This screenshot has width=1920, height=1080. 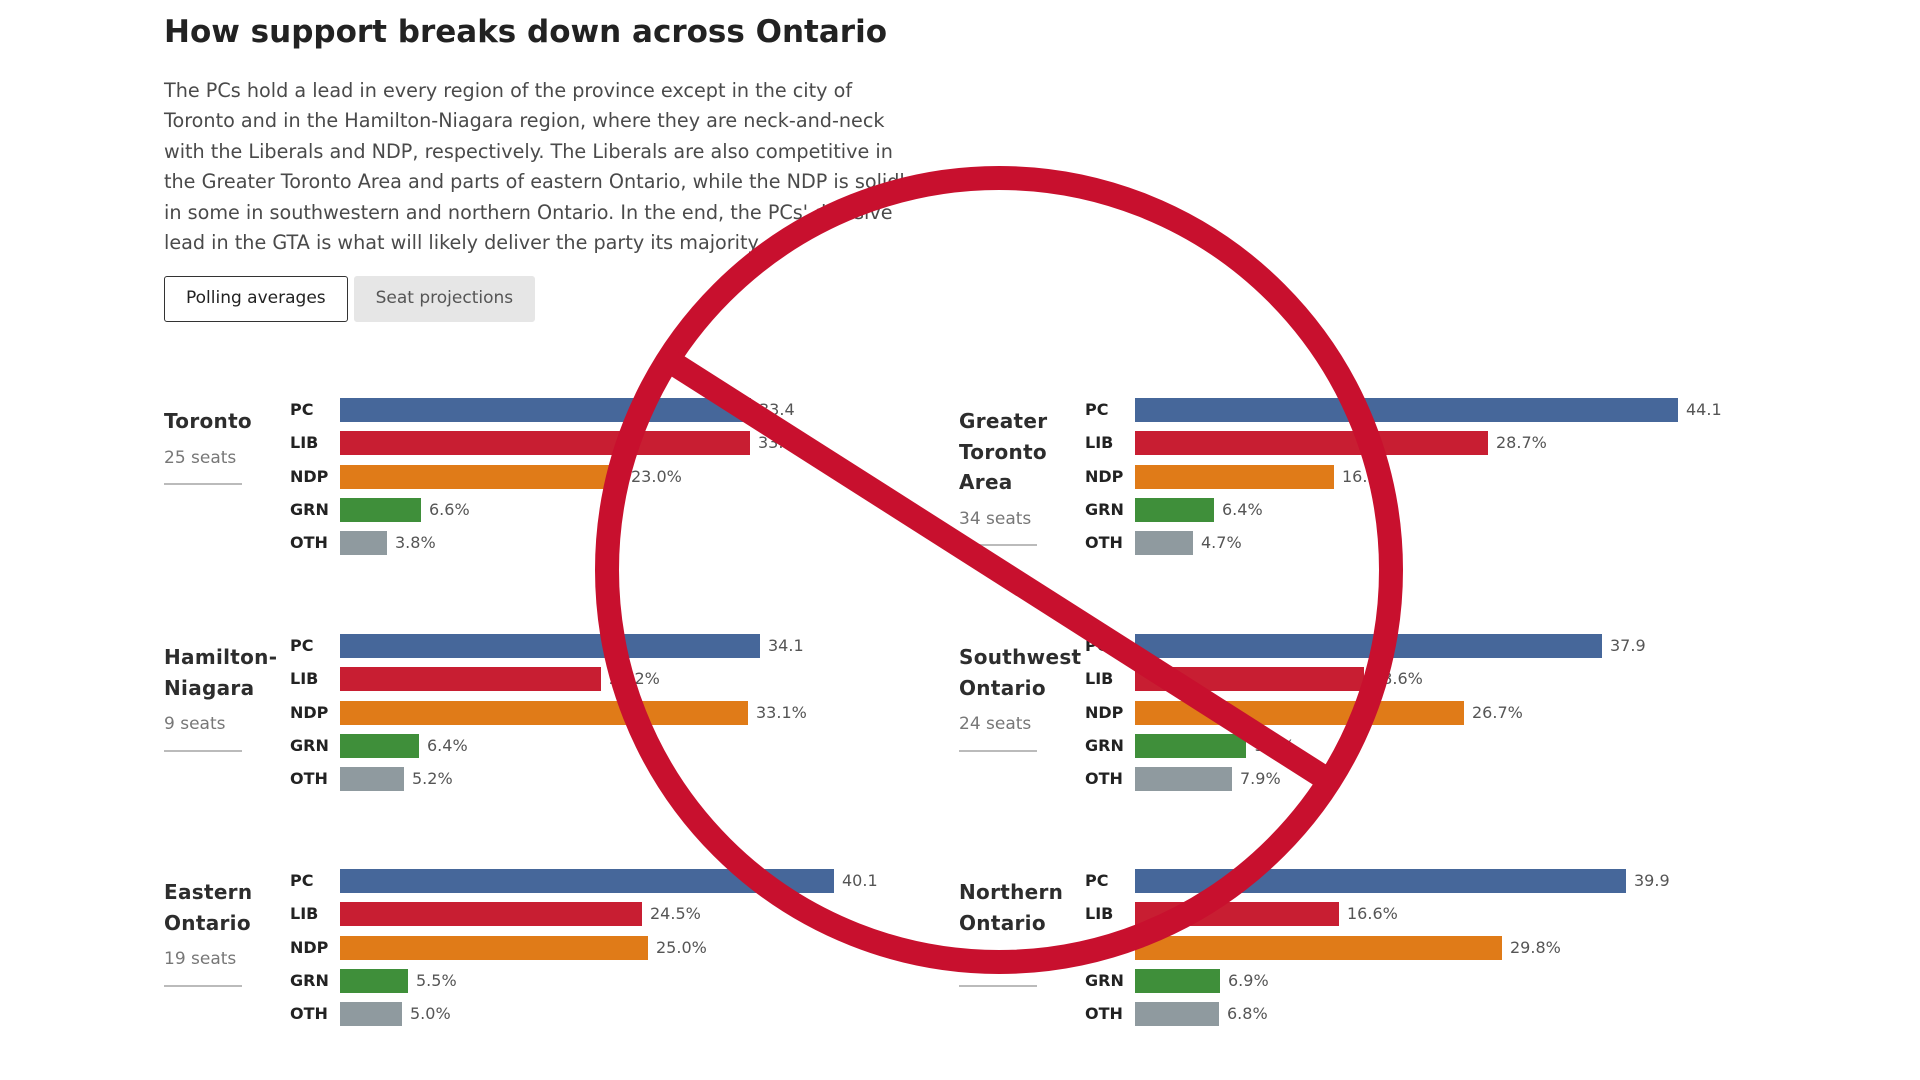 I want to click on bar-row-pc: PC 40.1, so click(x=626, y=881).